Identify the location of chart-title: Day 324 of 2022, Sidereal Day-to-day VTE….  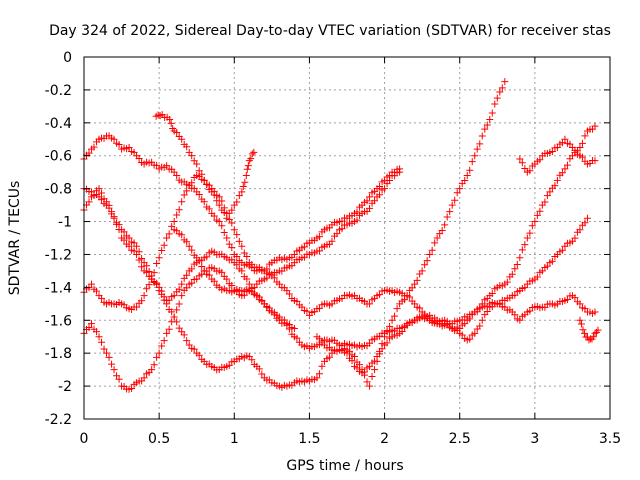
(330, 31).